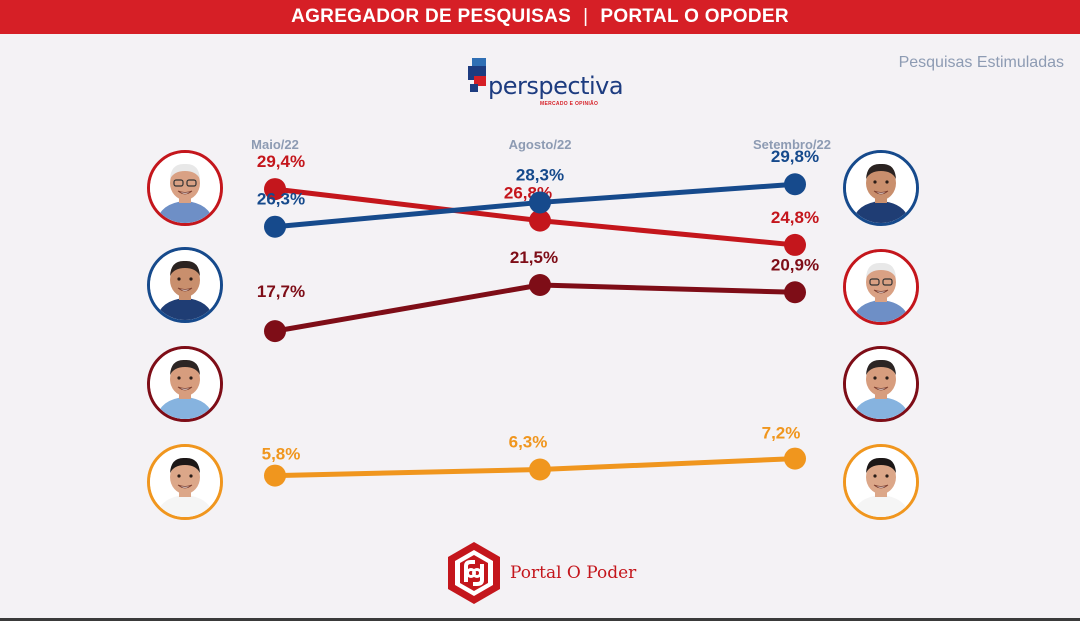 The image size is (1080, 621). Describe the element at coordinates (474, 573) in the screenshot. I see `portal-o-poder-logo-icon` at that location.